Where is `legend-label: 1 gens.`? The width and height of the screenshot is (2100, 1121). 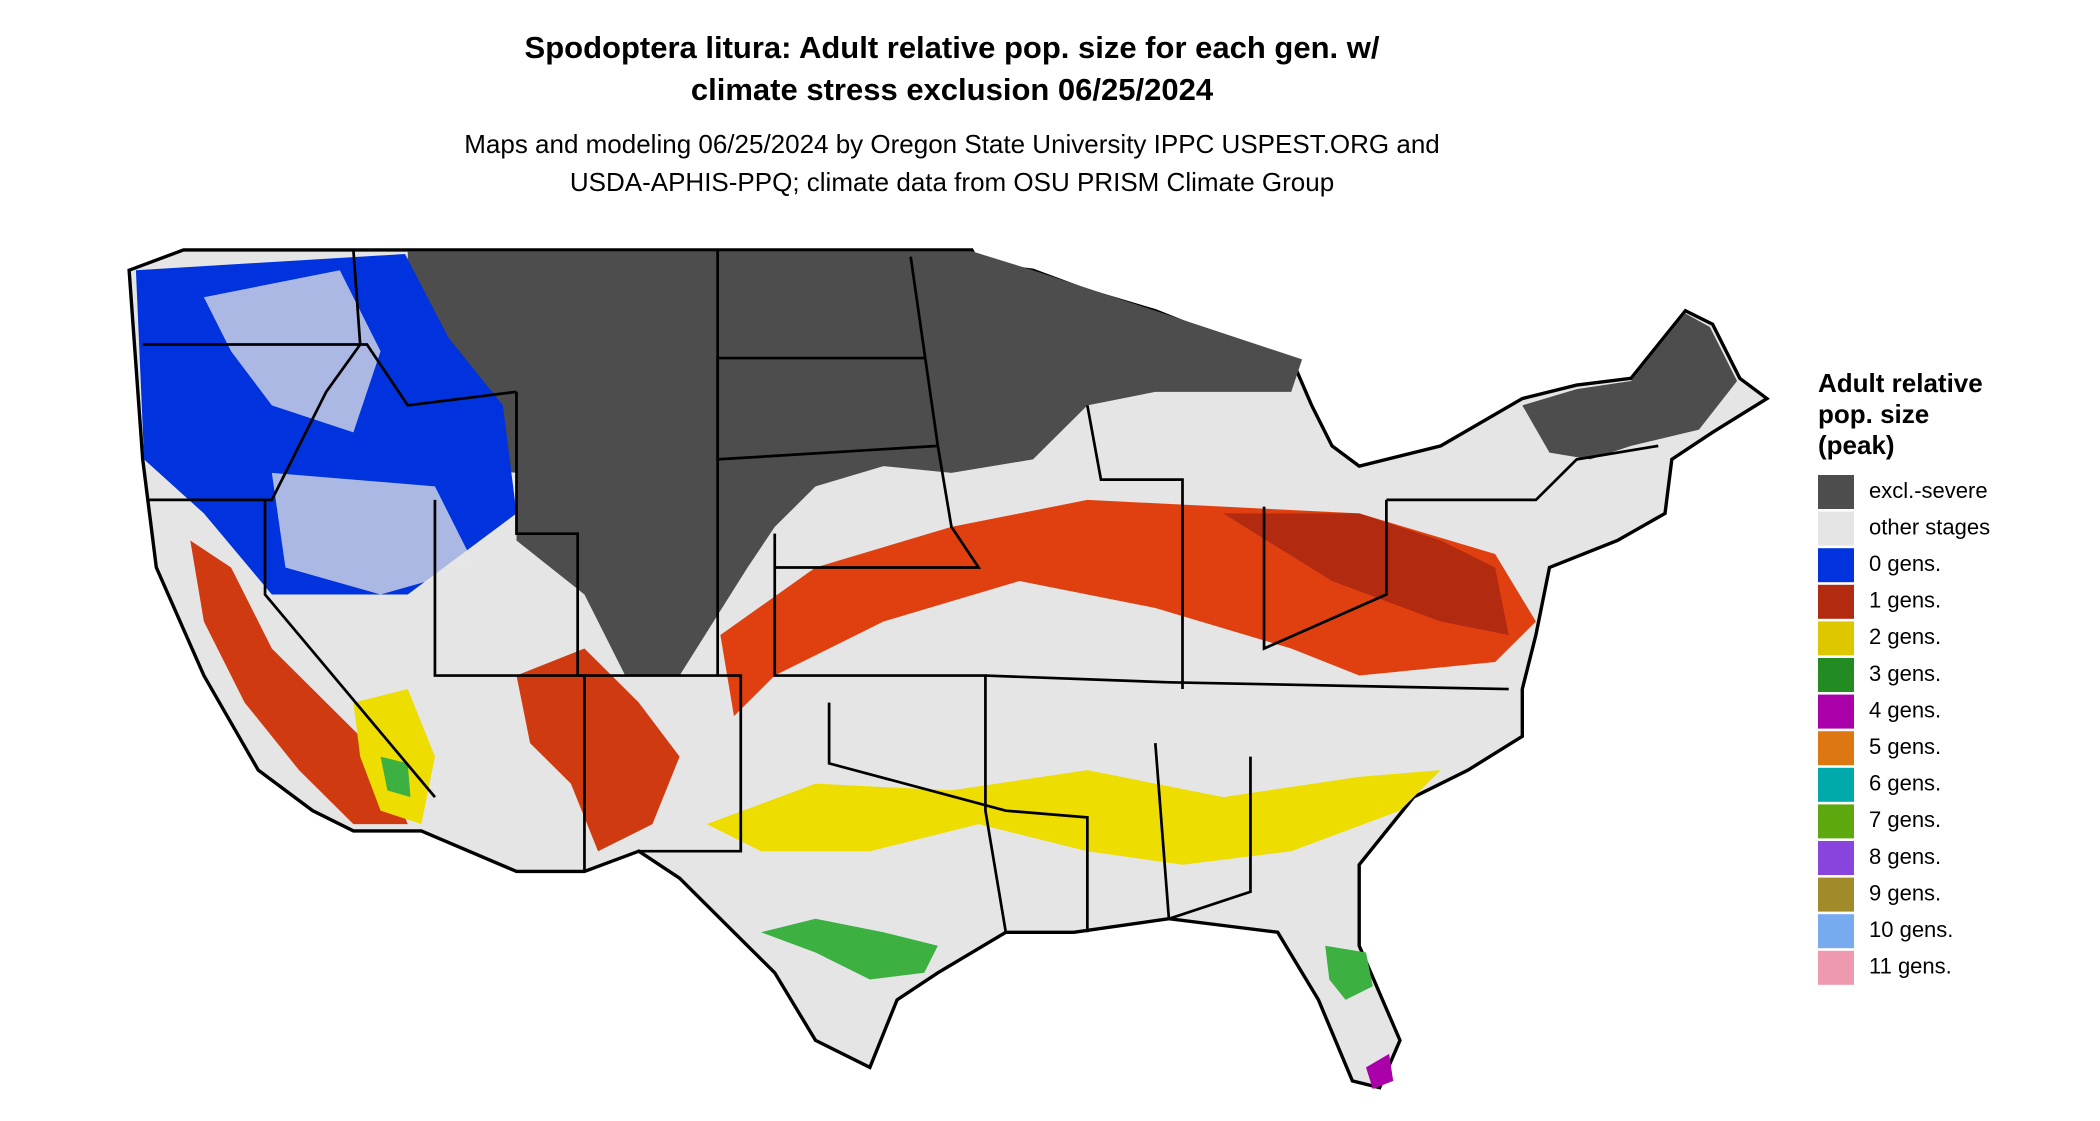
legend-label: 1 gens. is located at coordinates (1905, 600).